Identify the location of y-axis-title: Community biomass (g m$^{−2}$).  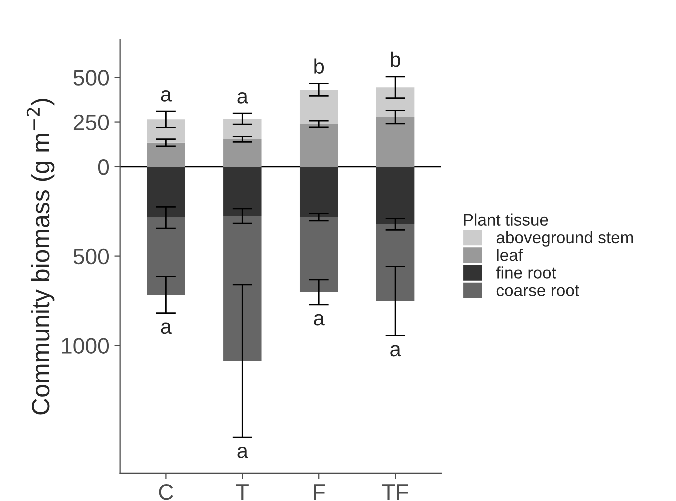
(40, 257).